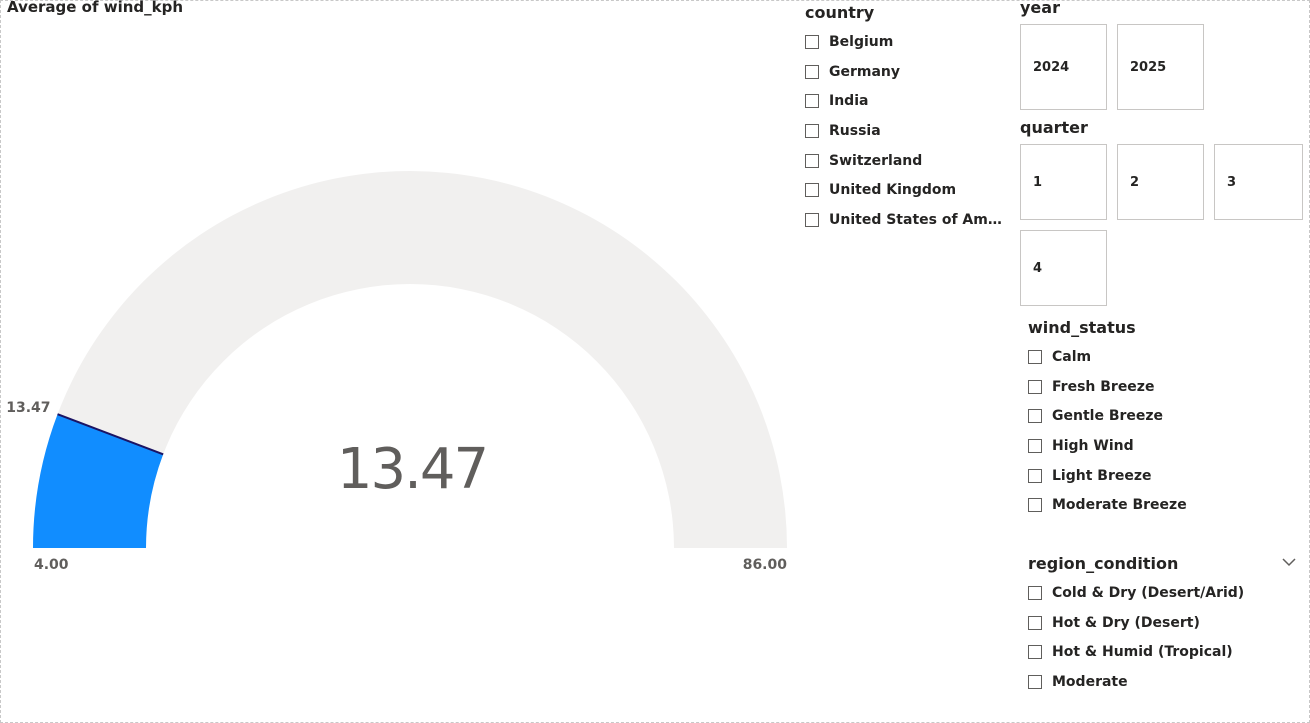  What do you see at coordinates (1038, 182) in the screenshot?
I see `tile-label: 1` at bounding box center [1038, 182].